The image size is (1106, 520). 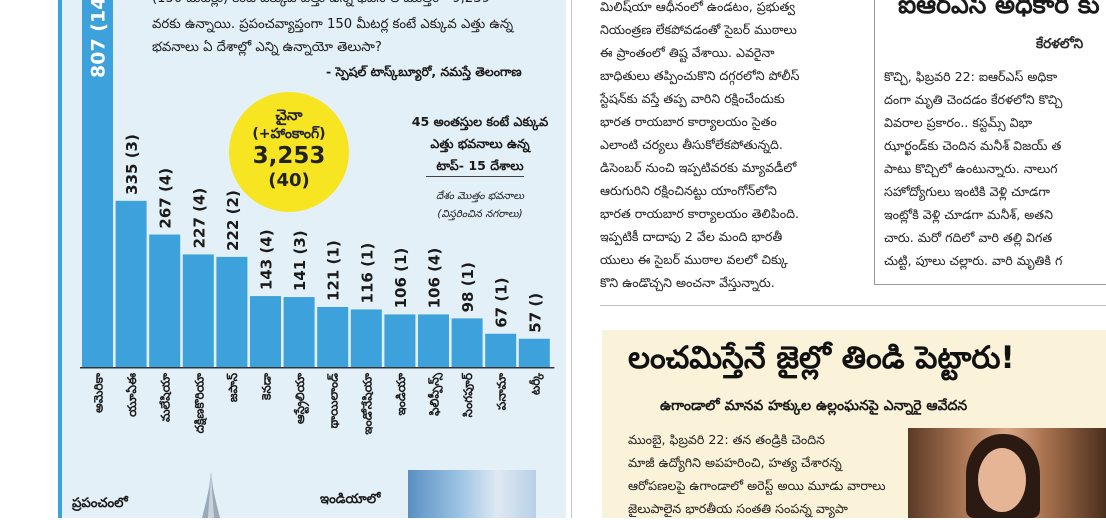 I want to click on bar-value-label-11: 98 (1), so click(x=468, y=287).